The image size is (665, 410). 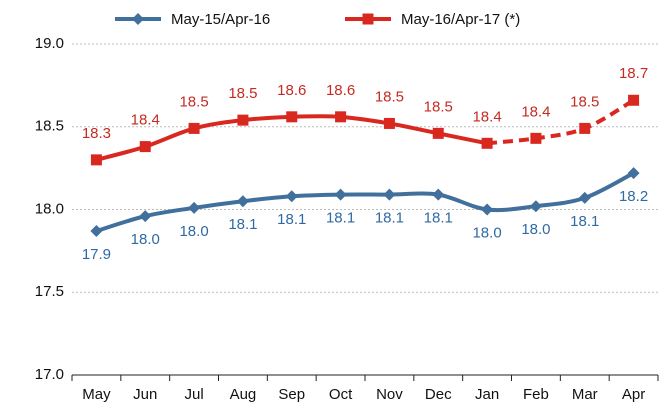 I want to click on data-label: 18.7, so click(x=633, y=73).